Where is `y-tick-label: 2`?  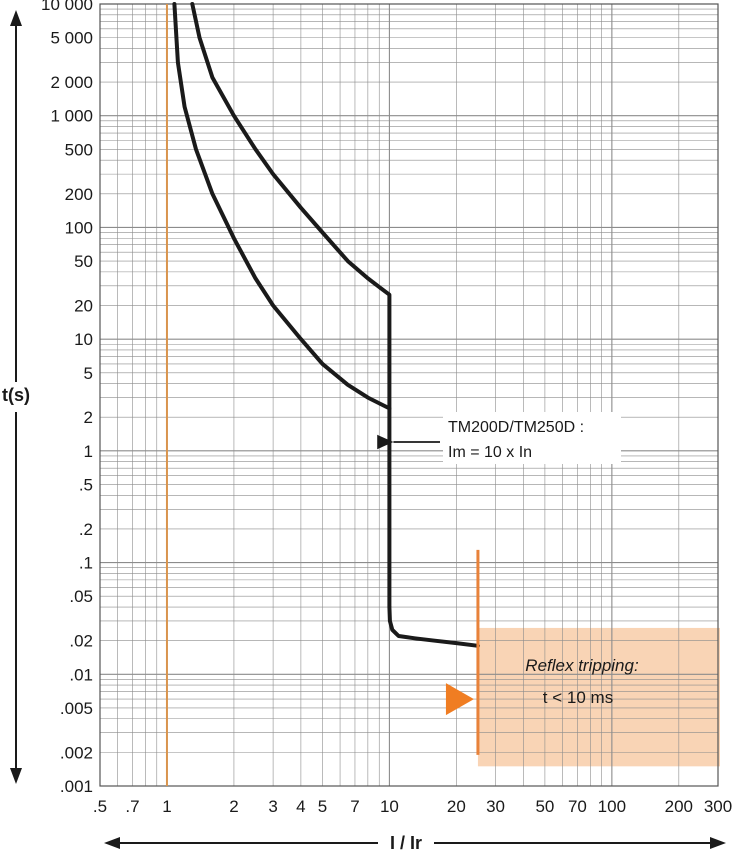
y-tick-label: 2 is located at coordinates (88, 417).